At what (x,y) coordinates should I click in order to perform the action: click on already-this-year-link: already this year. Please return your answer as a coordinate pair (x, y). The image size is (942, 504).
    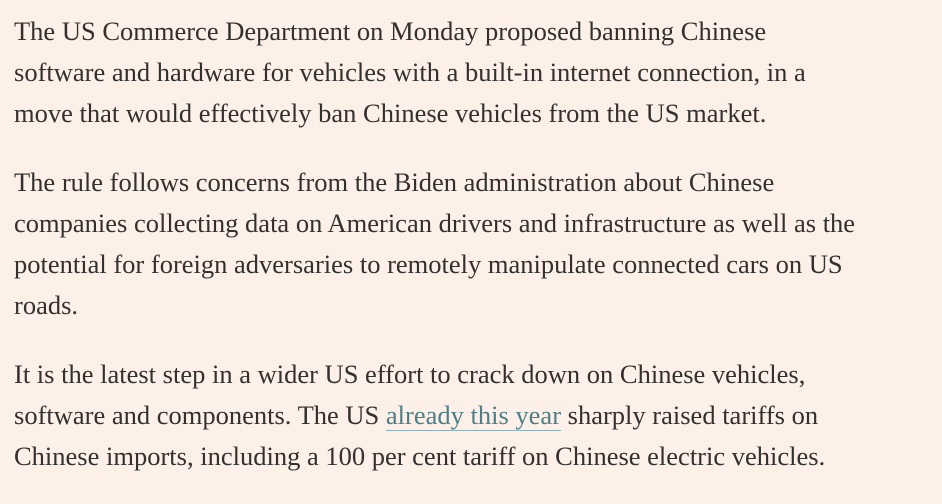
    Looking at the image, I should click on (473, 415).